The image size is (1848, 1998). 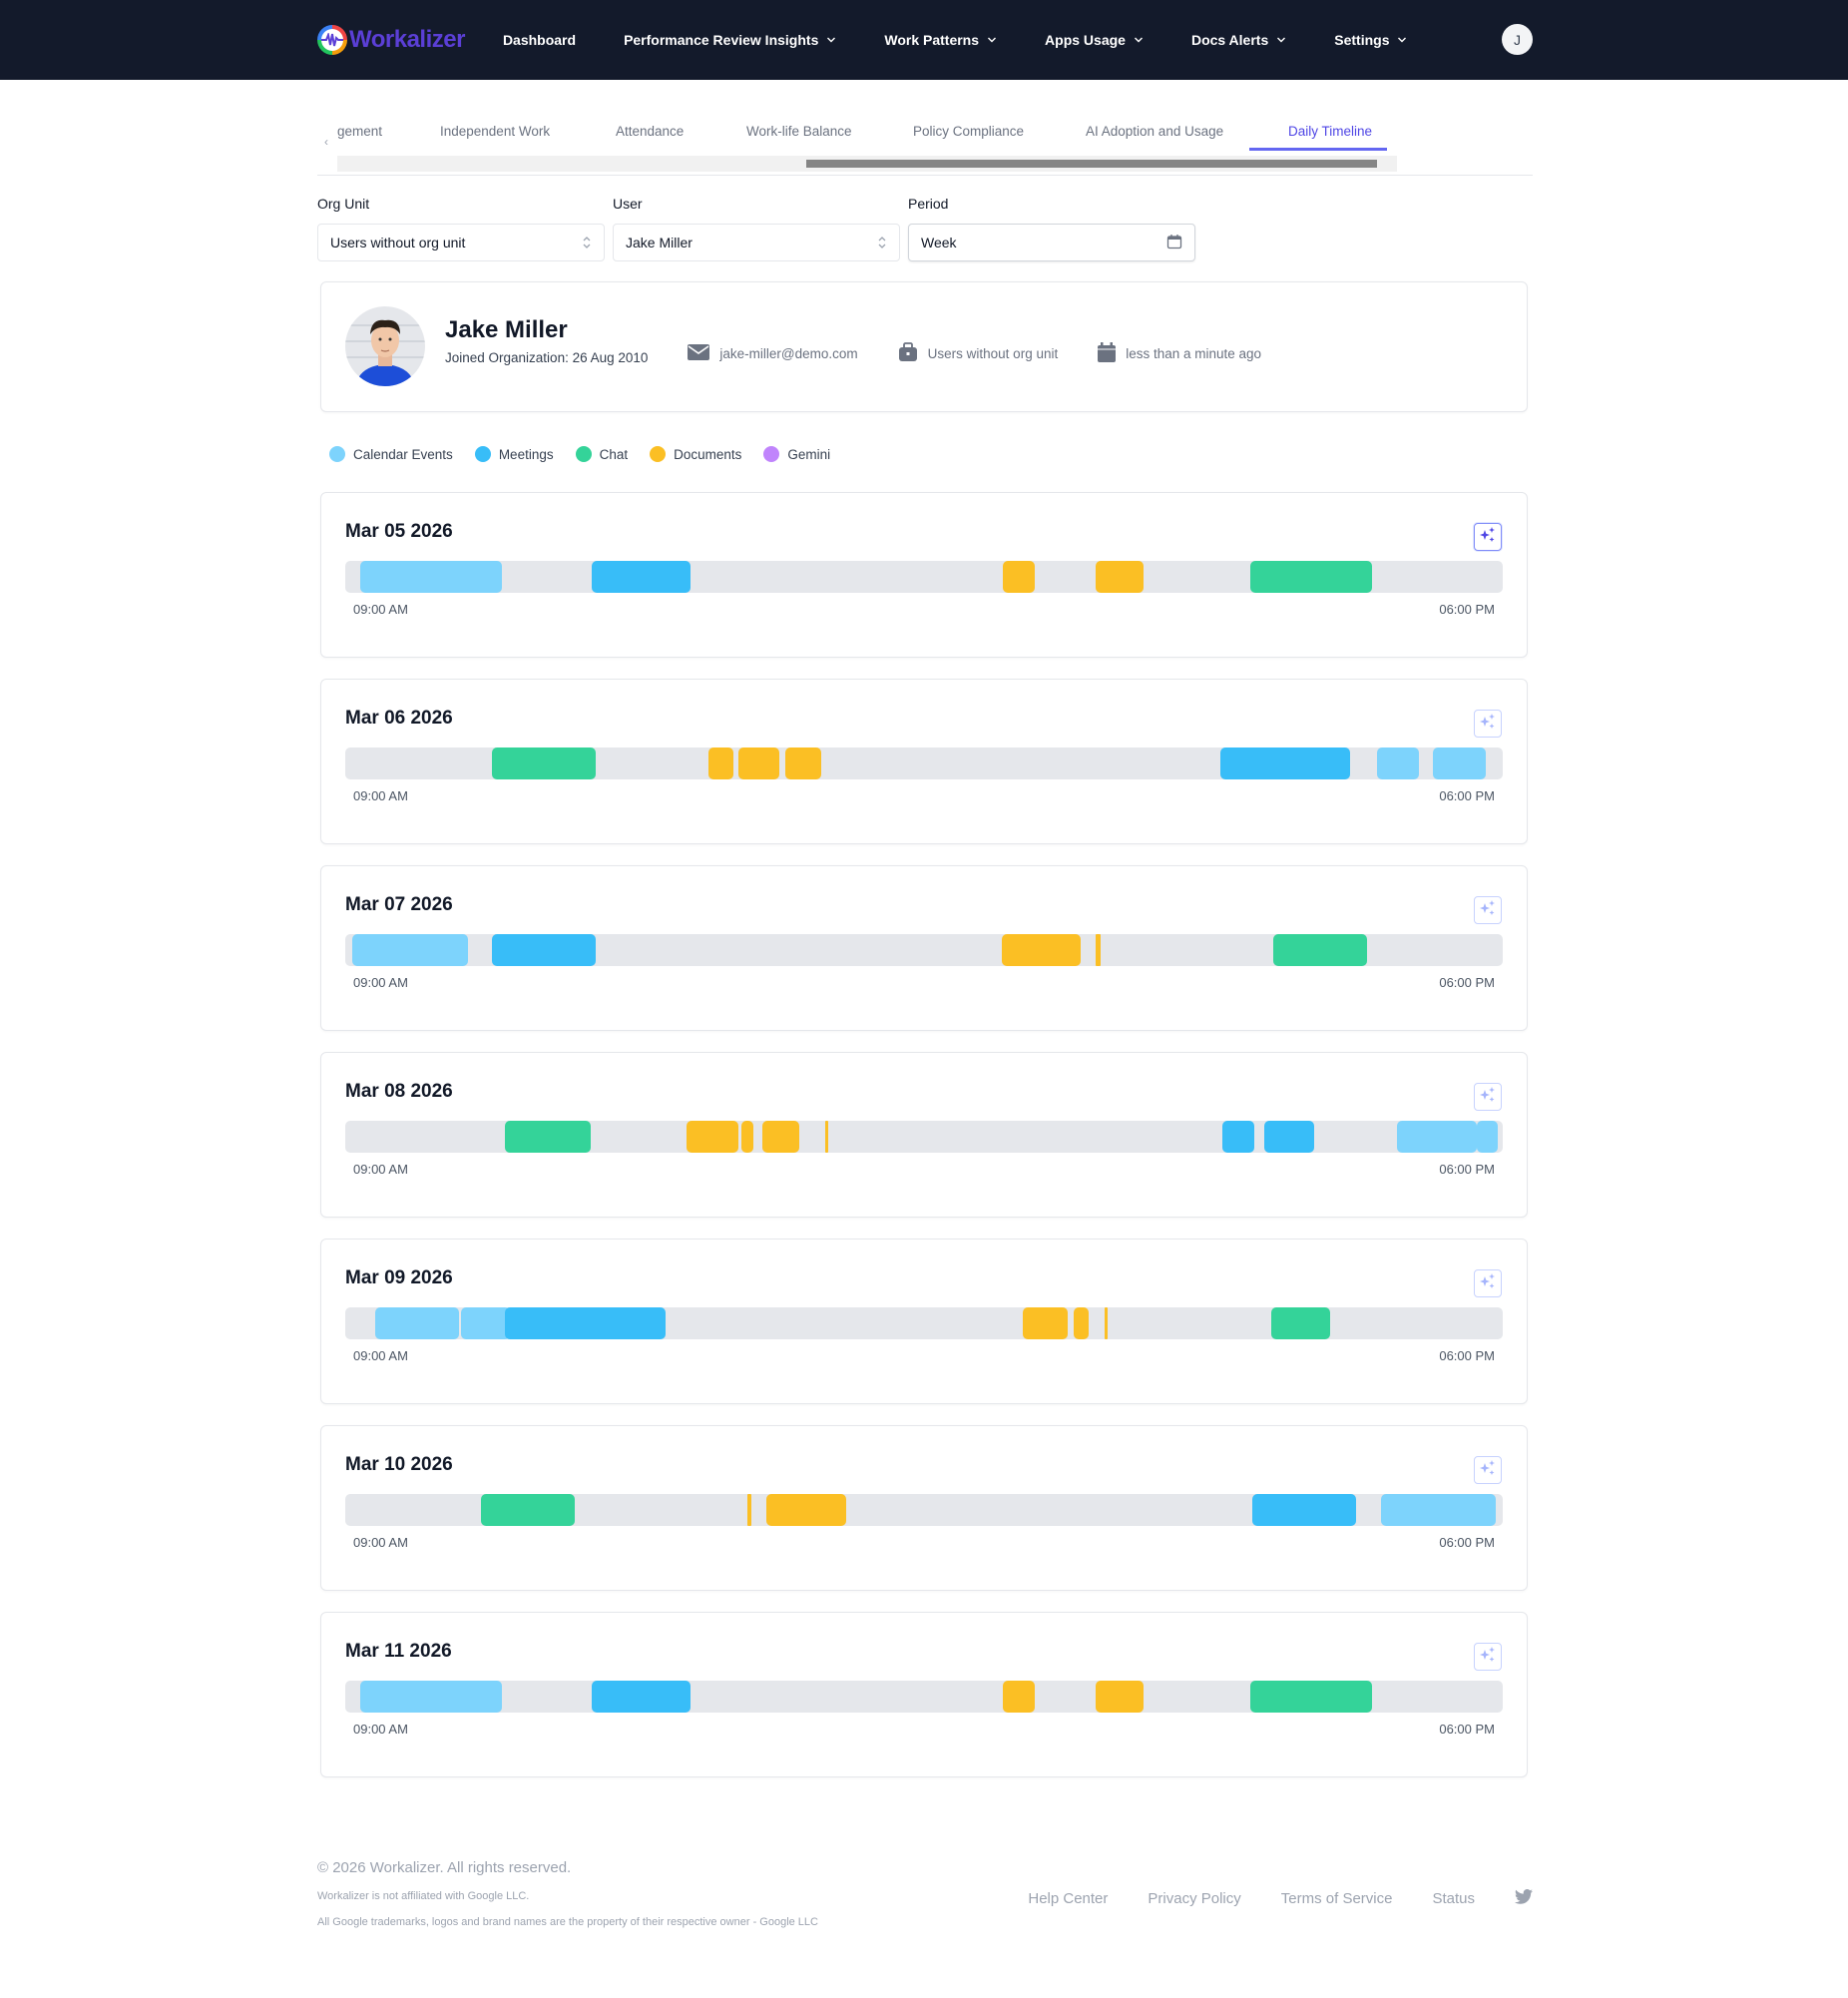 I want to click on chevron-left-icon: ‹, so click(x=326, y=142).